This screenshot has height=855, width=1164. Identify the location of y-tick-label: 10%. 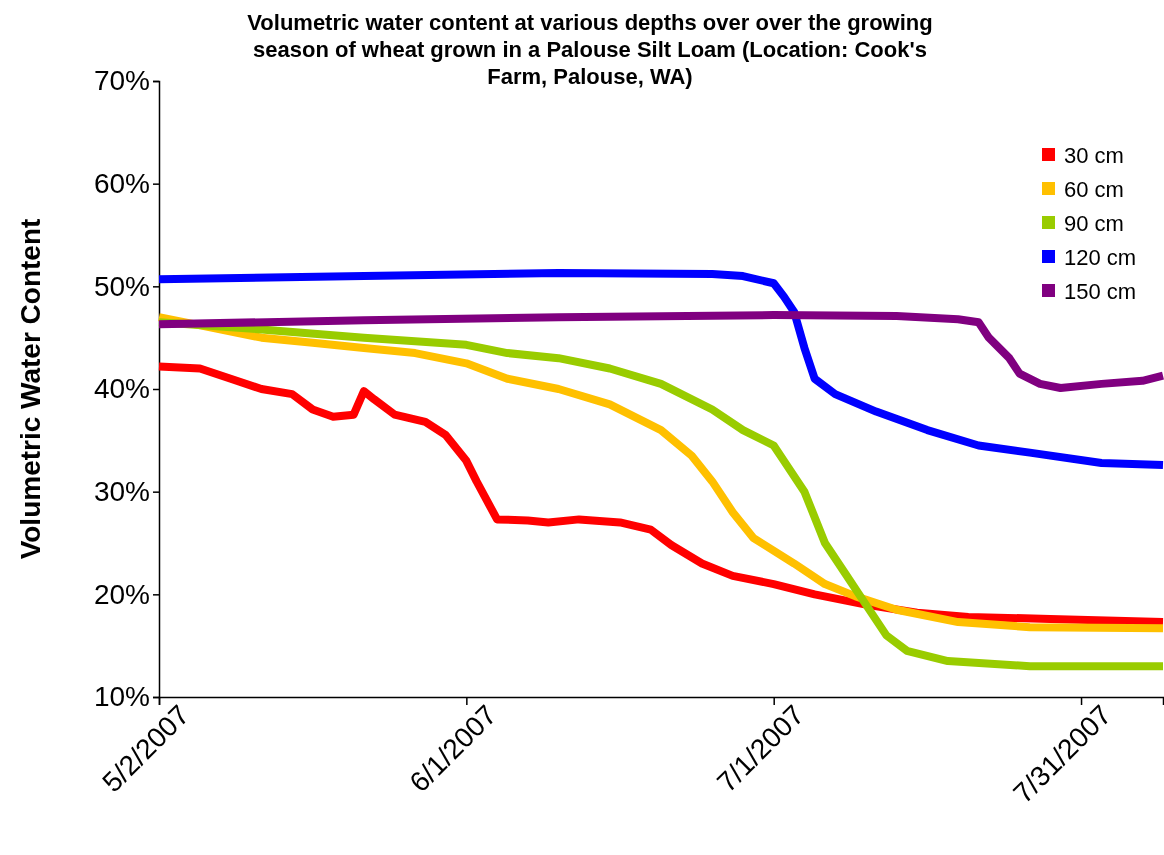
(121, 697).